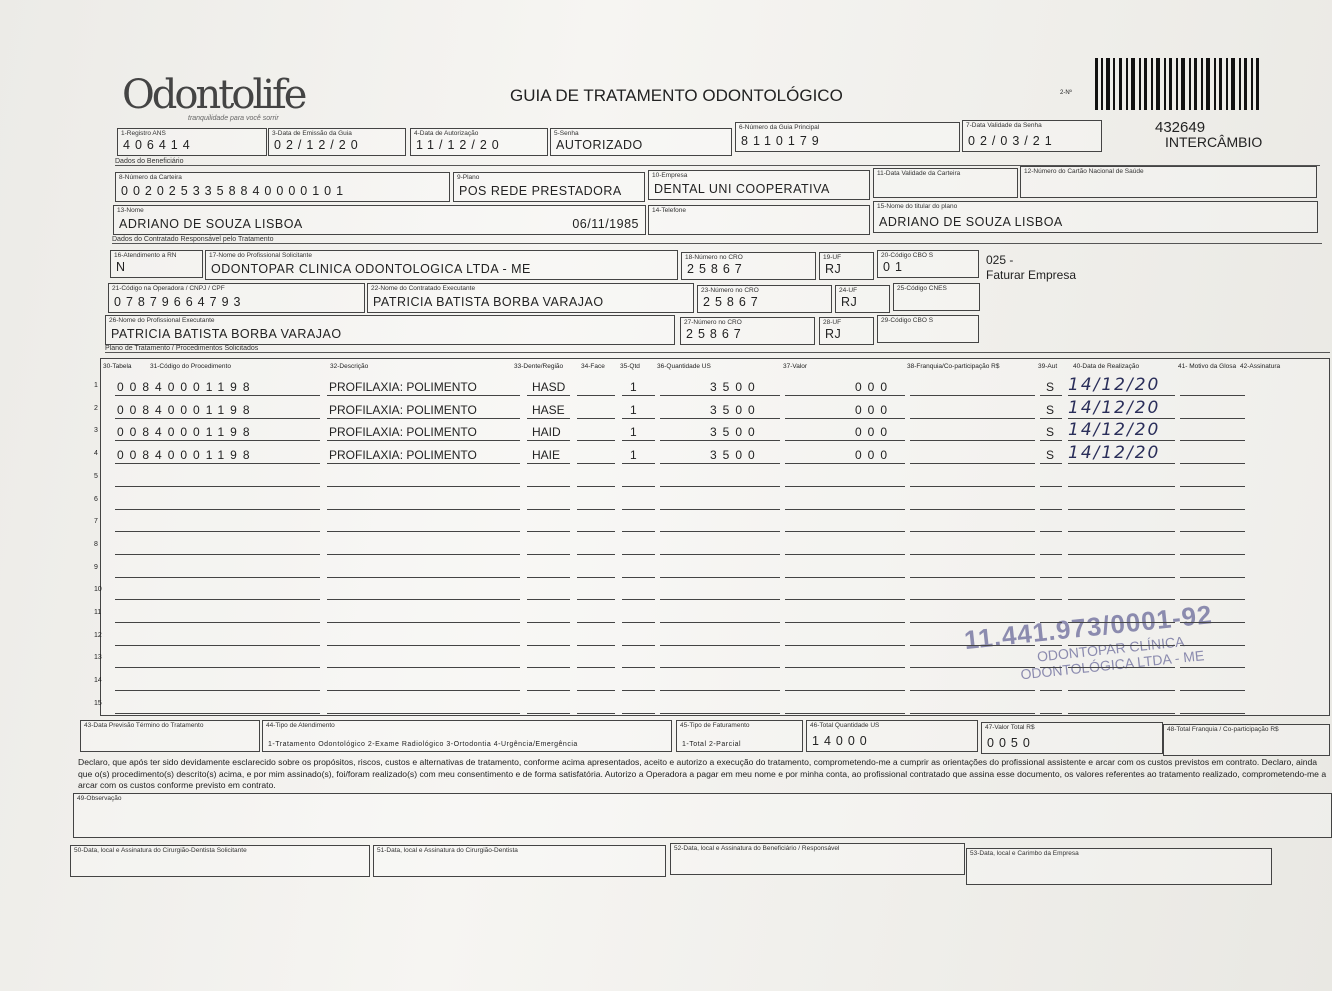 This screenshot has height=991, width=1332. I want to click on form-field: 6-Número da Guia Principal 8110179, so click(847, 137).